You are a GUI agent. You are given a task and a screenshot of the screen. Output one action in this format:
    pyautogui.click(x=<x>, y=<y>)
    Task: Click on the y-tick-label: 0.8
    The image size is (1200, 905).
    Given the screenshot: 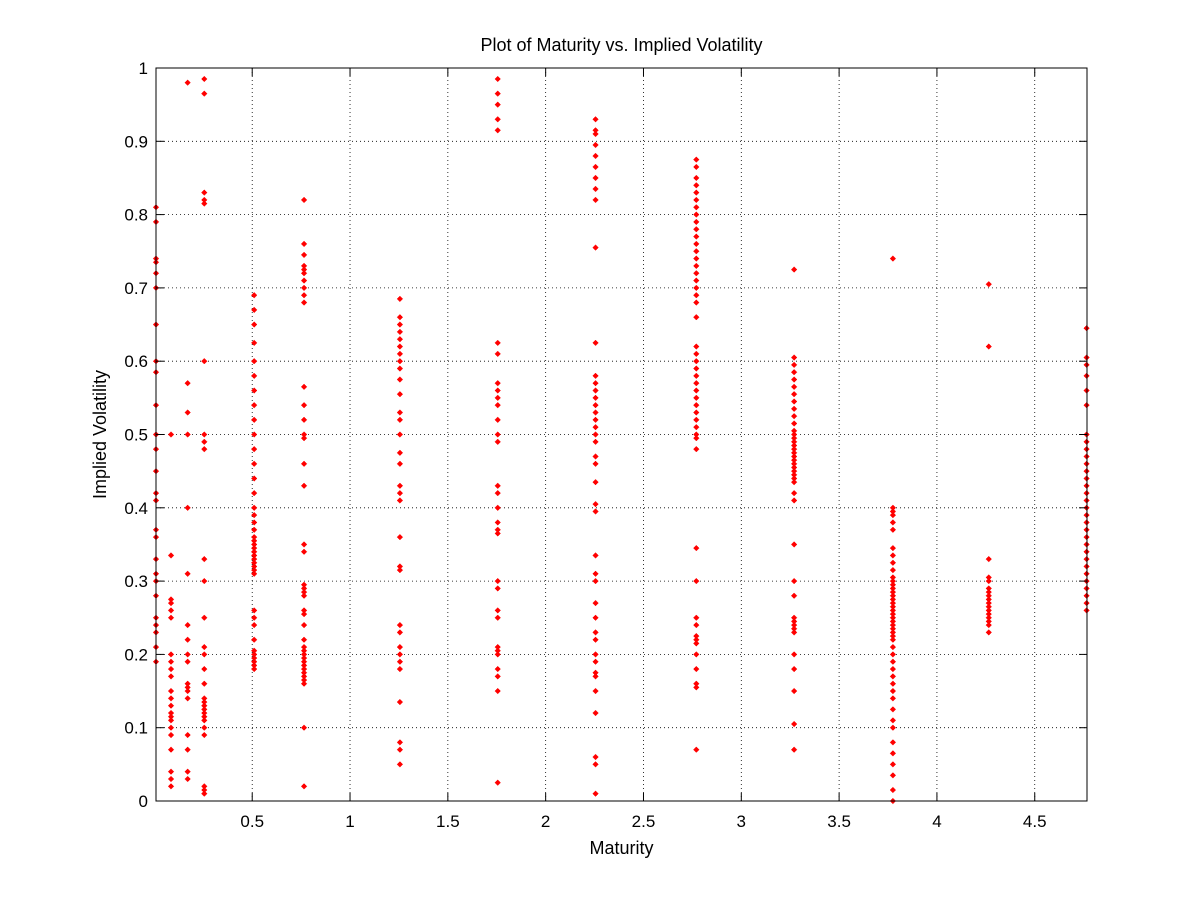 What is the action you would take?
    pyautogui.click(x=136, y=215)
    